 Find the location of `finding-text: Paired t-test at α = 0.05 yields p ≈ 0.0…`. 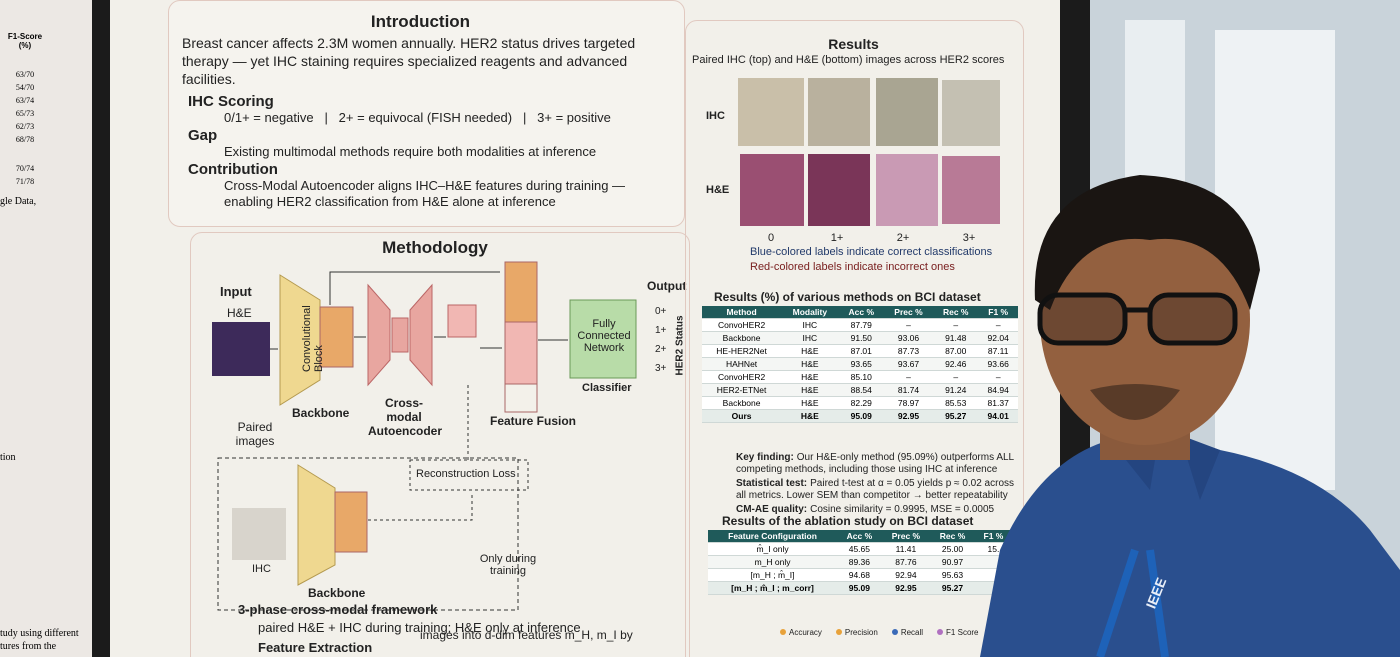

finding-text: Paired t-test at α = 0.05 yields p ≈ 0.0… is located at coordinates (875, 489).